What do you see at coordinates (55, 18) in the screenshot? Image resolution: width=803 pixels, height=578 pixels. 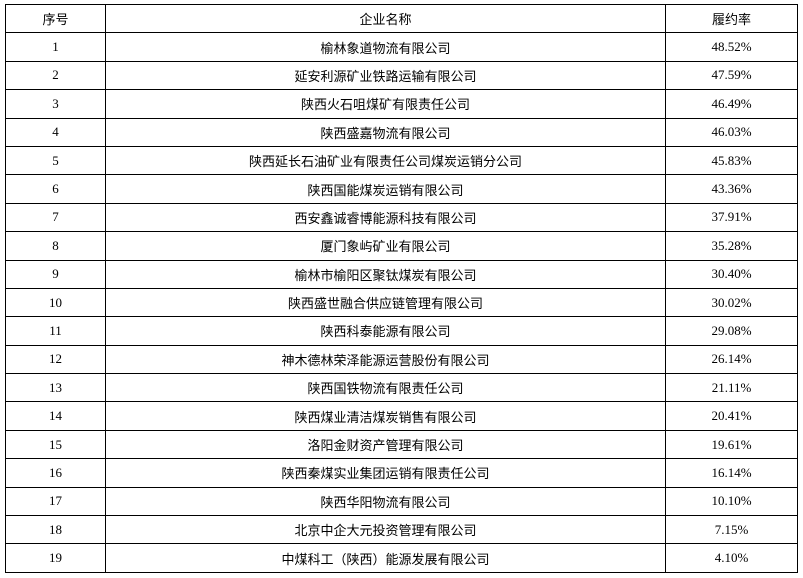 I see `header-serial-number: 序号` at bounding box center [55, 18].